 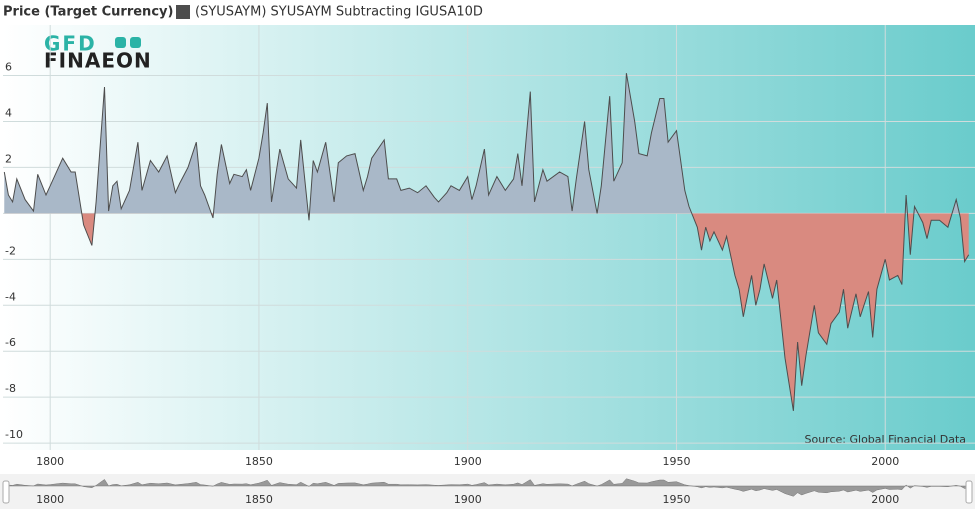 What do you see at coordinates (10, 388) in the screenshot?
I see `y-tick-label: -8` at bounding box center [10, 388].